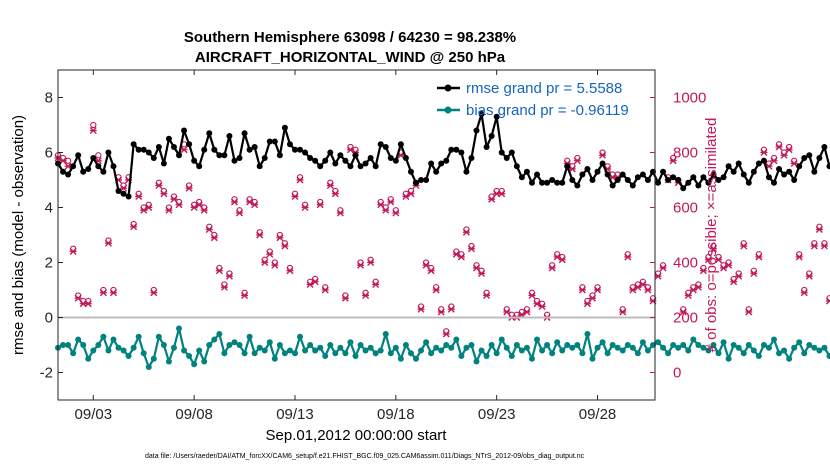 The height and width of the screenshot is (470, 830). Describe the element at coordinates (547, 110) in the screenshot. I see `legend-bias-label: bias grand pr = -0.96119` at that location.